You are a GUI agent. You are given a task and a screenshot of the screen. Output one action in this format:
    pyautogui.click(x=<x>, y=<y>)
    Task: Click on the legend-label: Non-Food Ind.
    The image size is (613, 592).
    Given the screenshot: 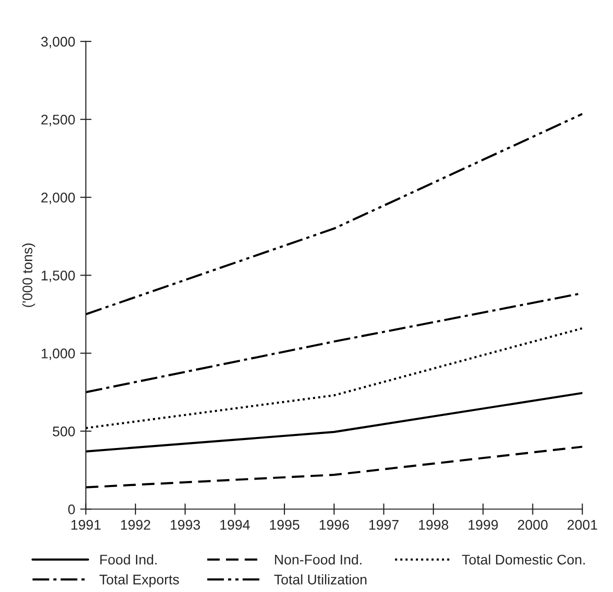 What is the action you would take?
    pyautogui.click(x=318, y=559)
    